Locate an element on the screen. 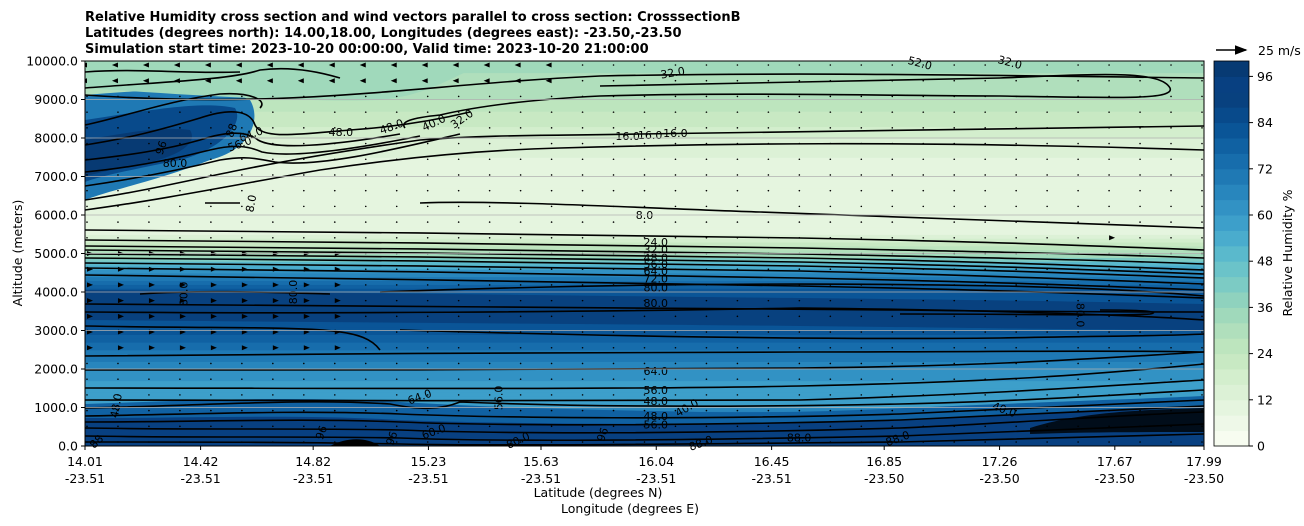 Image resolution: width=1304 pixels, height=526 pixels. y-tick-label: 9000.0 is located at coordinates (56, 99).